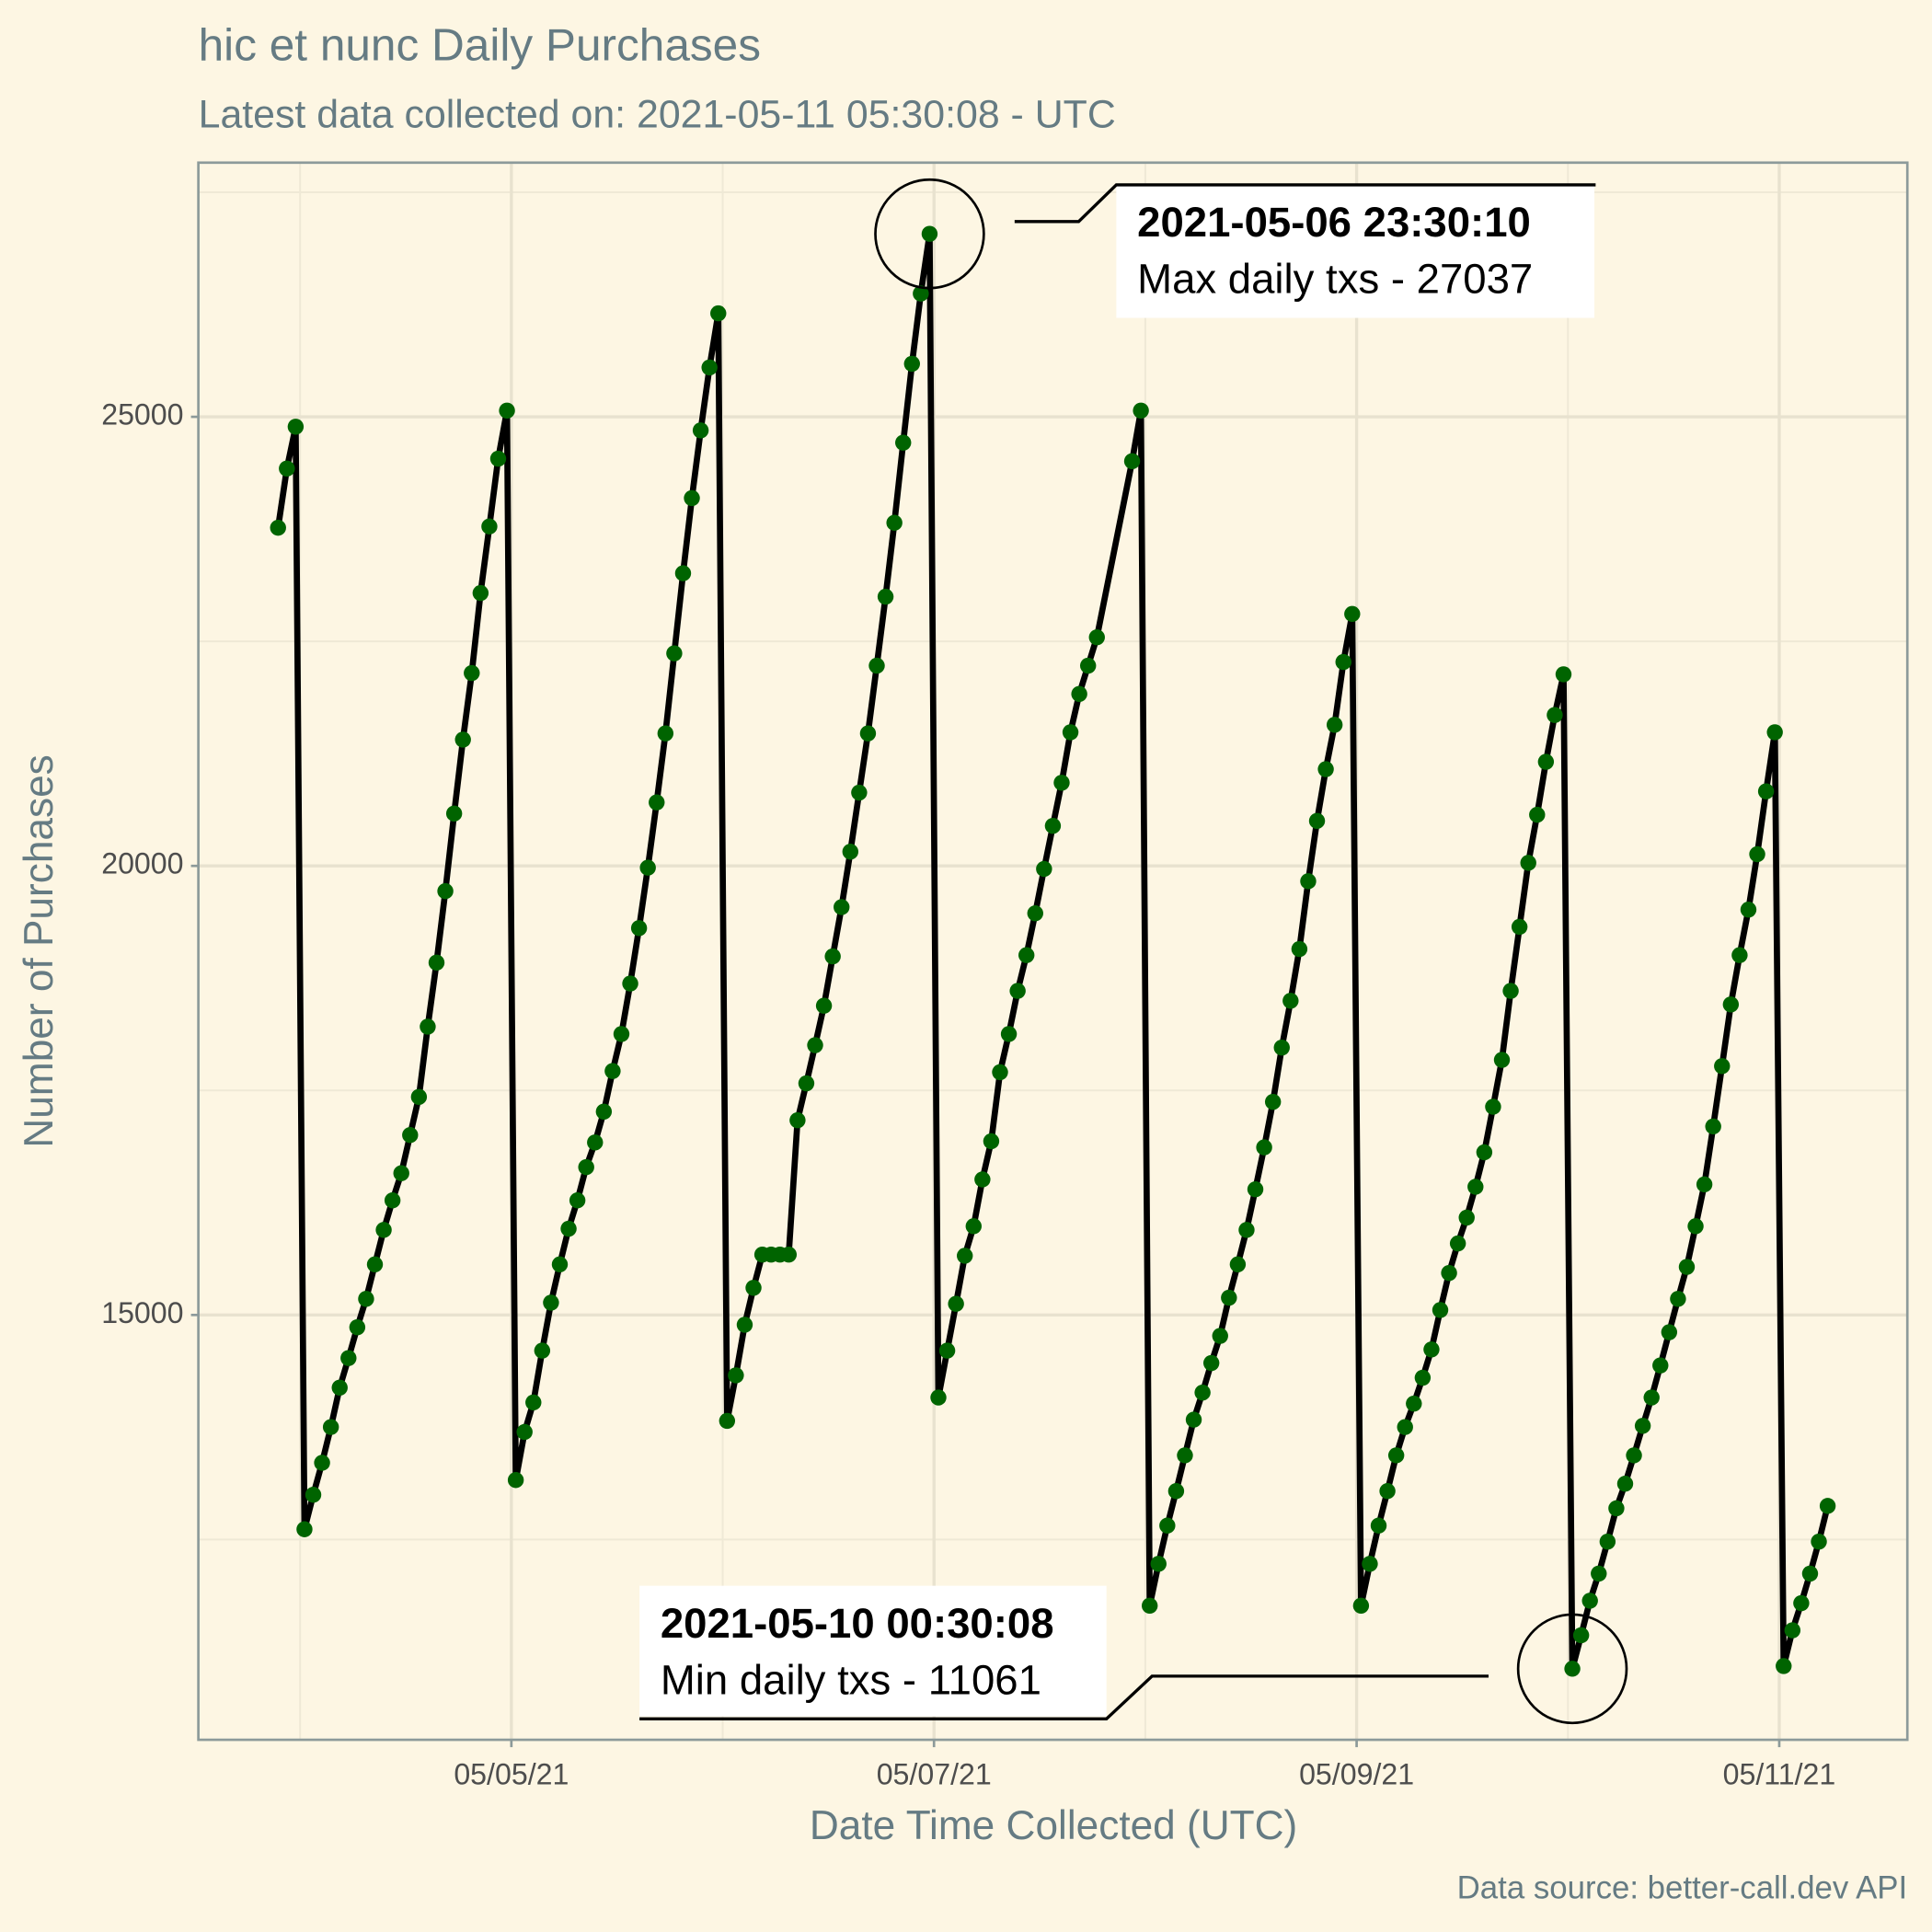 The width and height of the screenshot is (1932, 1932). What do you see at coordinates (142, 414) in the screenshot?
I see `y-tick-label: 25000` at bounding box center [142, 414].